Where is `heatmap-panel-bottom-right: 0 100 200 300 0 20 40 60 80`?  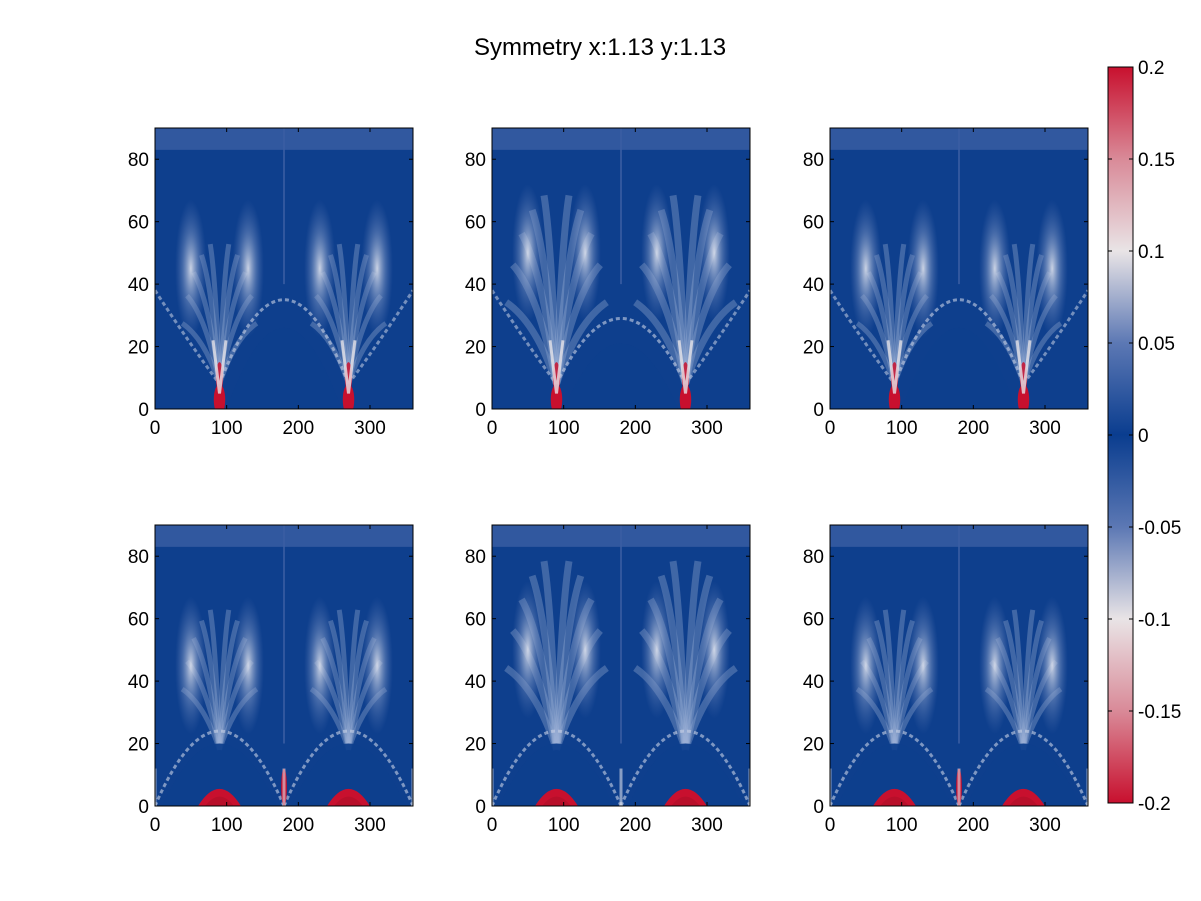 heatmap-panel-bottom-right: 0 100 200 300 0 20 40 60 80 is located at coordinates (946, 680).